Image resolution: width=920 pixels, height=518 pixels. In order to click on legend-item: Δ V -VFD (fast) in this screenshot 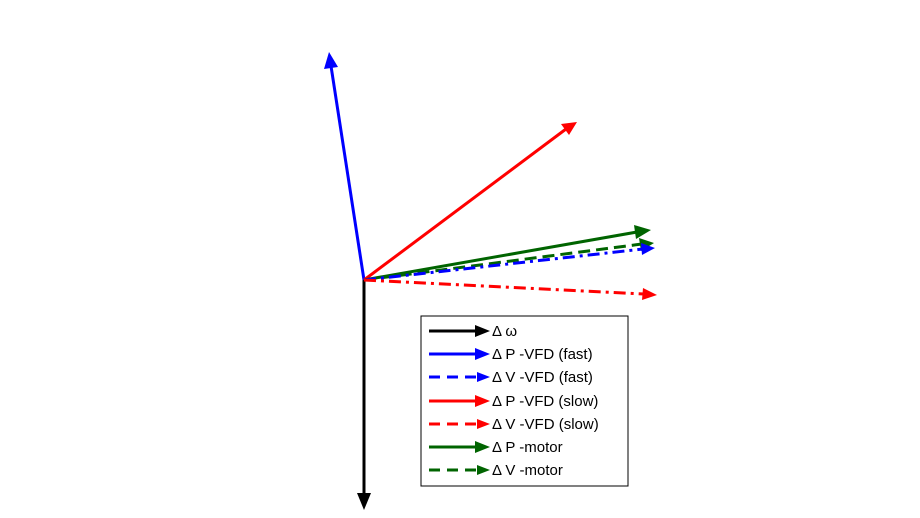, I will do `click(511, 377)`.